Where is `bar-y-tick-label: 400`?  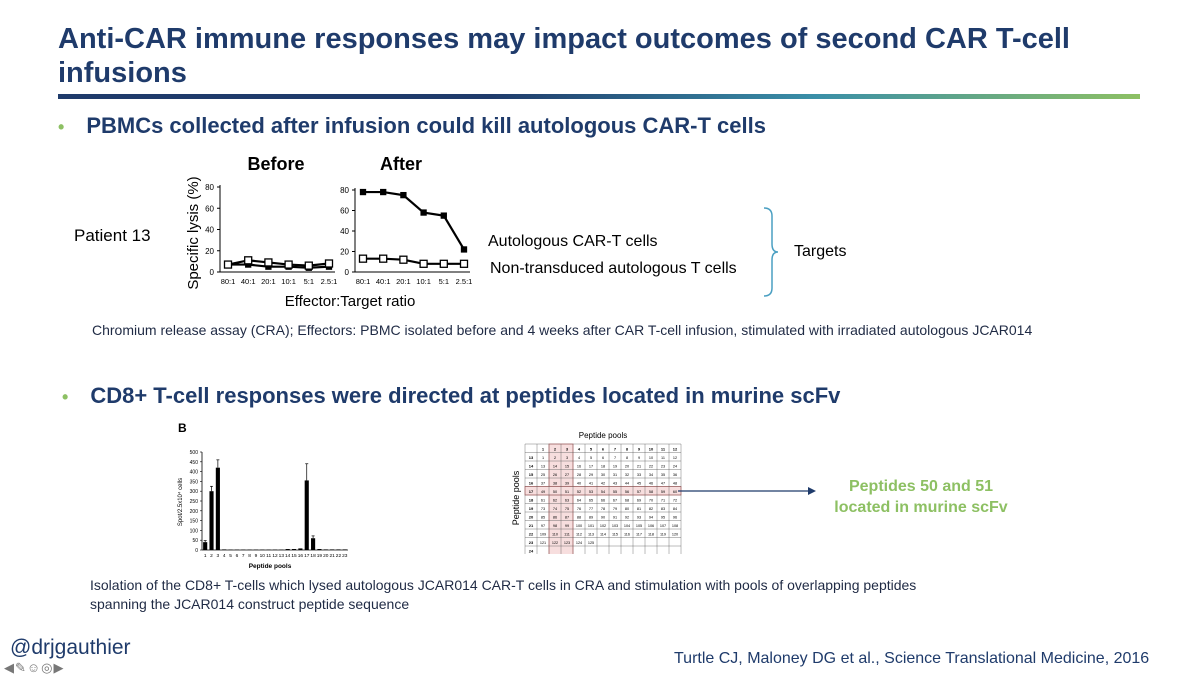
bar-y-tick-label: 400 is located at coordinates (194, 473).